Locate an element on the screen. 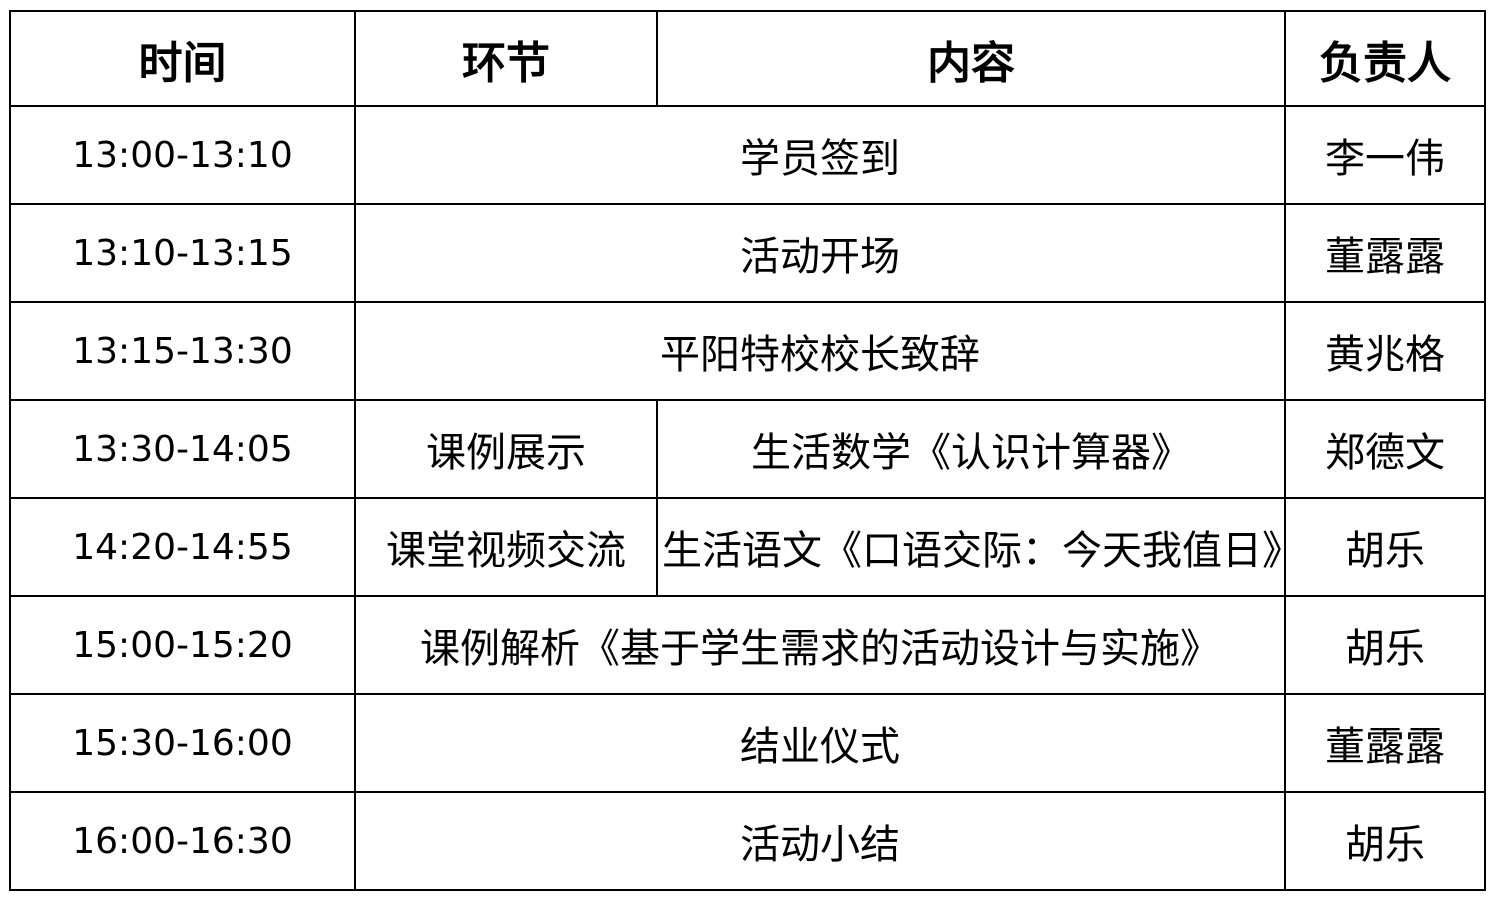 Image resolution: width=1495 pixels, height=904 pixels. table-row: 13:10-13:15 活动开场 董露露 is located at coordinates (747, 253).